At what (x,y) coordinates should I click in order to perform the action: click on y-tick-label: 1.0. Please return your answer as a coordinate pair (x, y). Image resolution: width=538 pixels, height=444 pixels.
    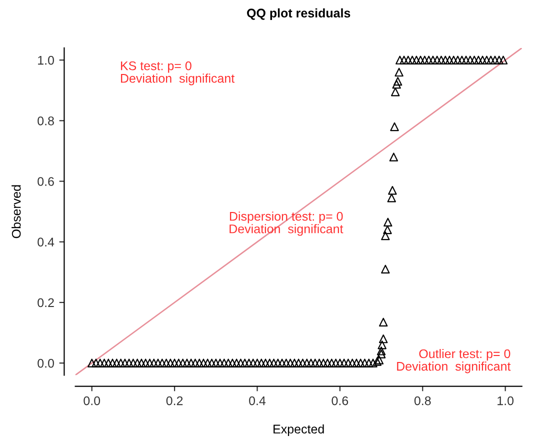
    Looking at the image, I should click on (46, 60).